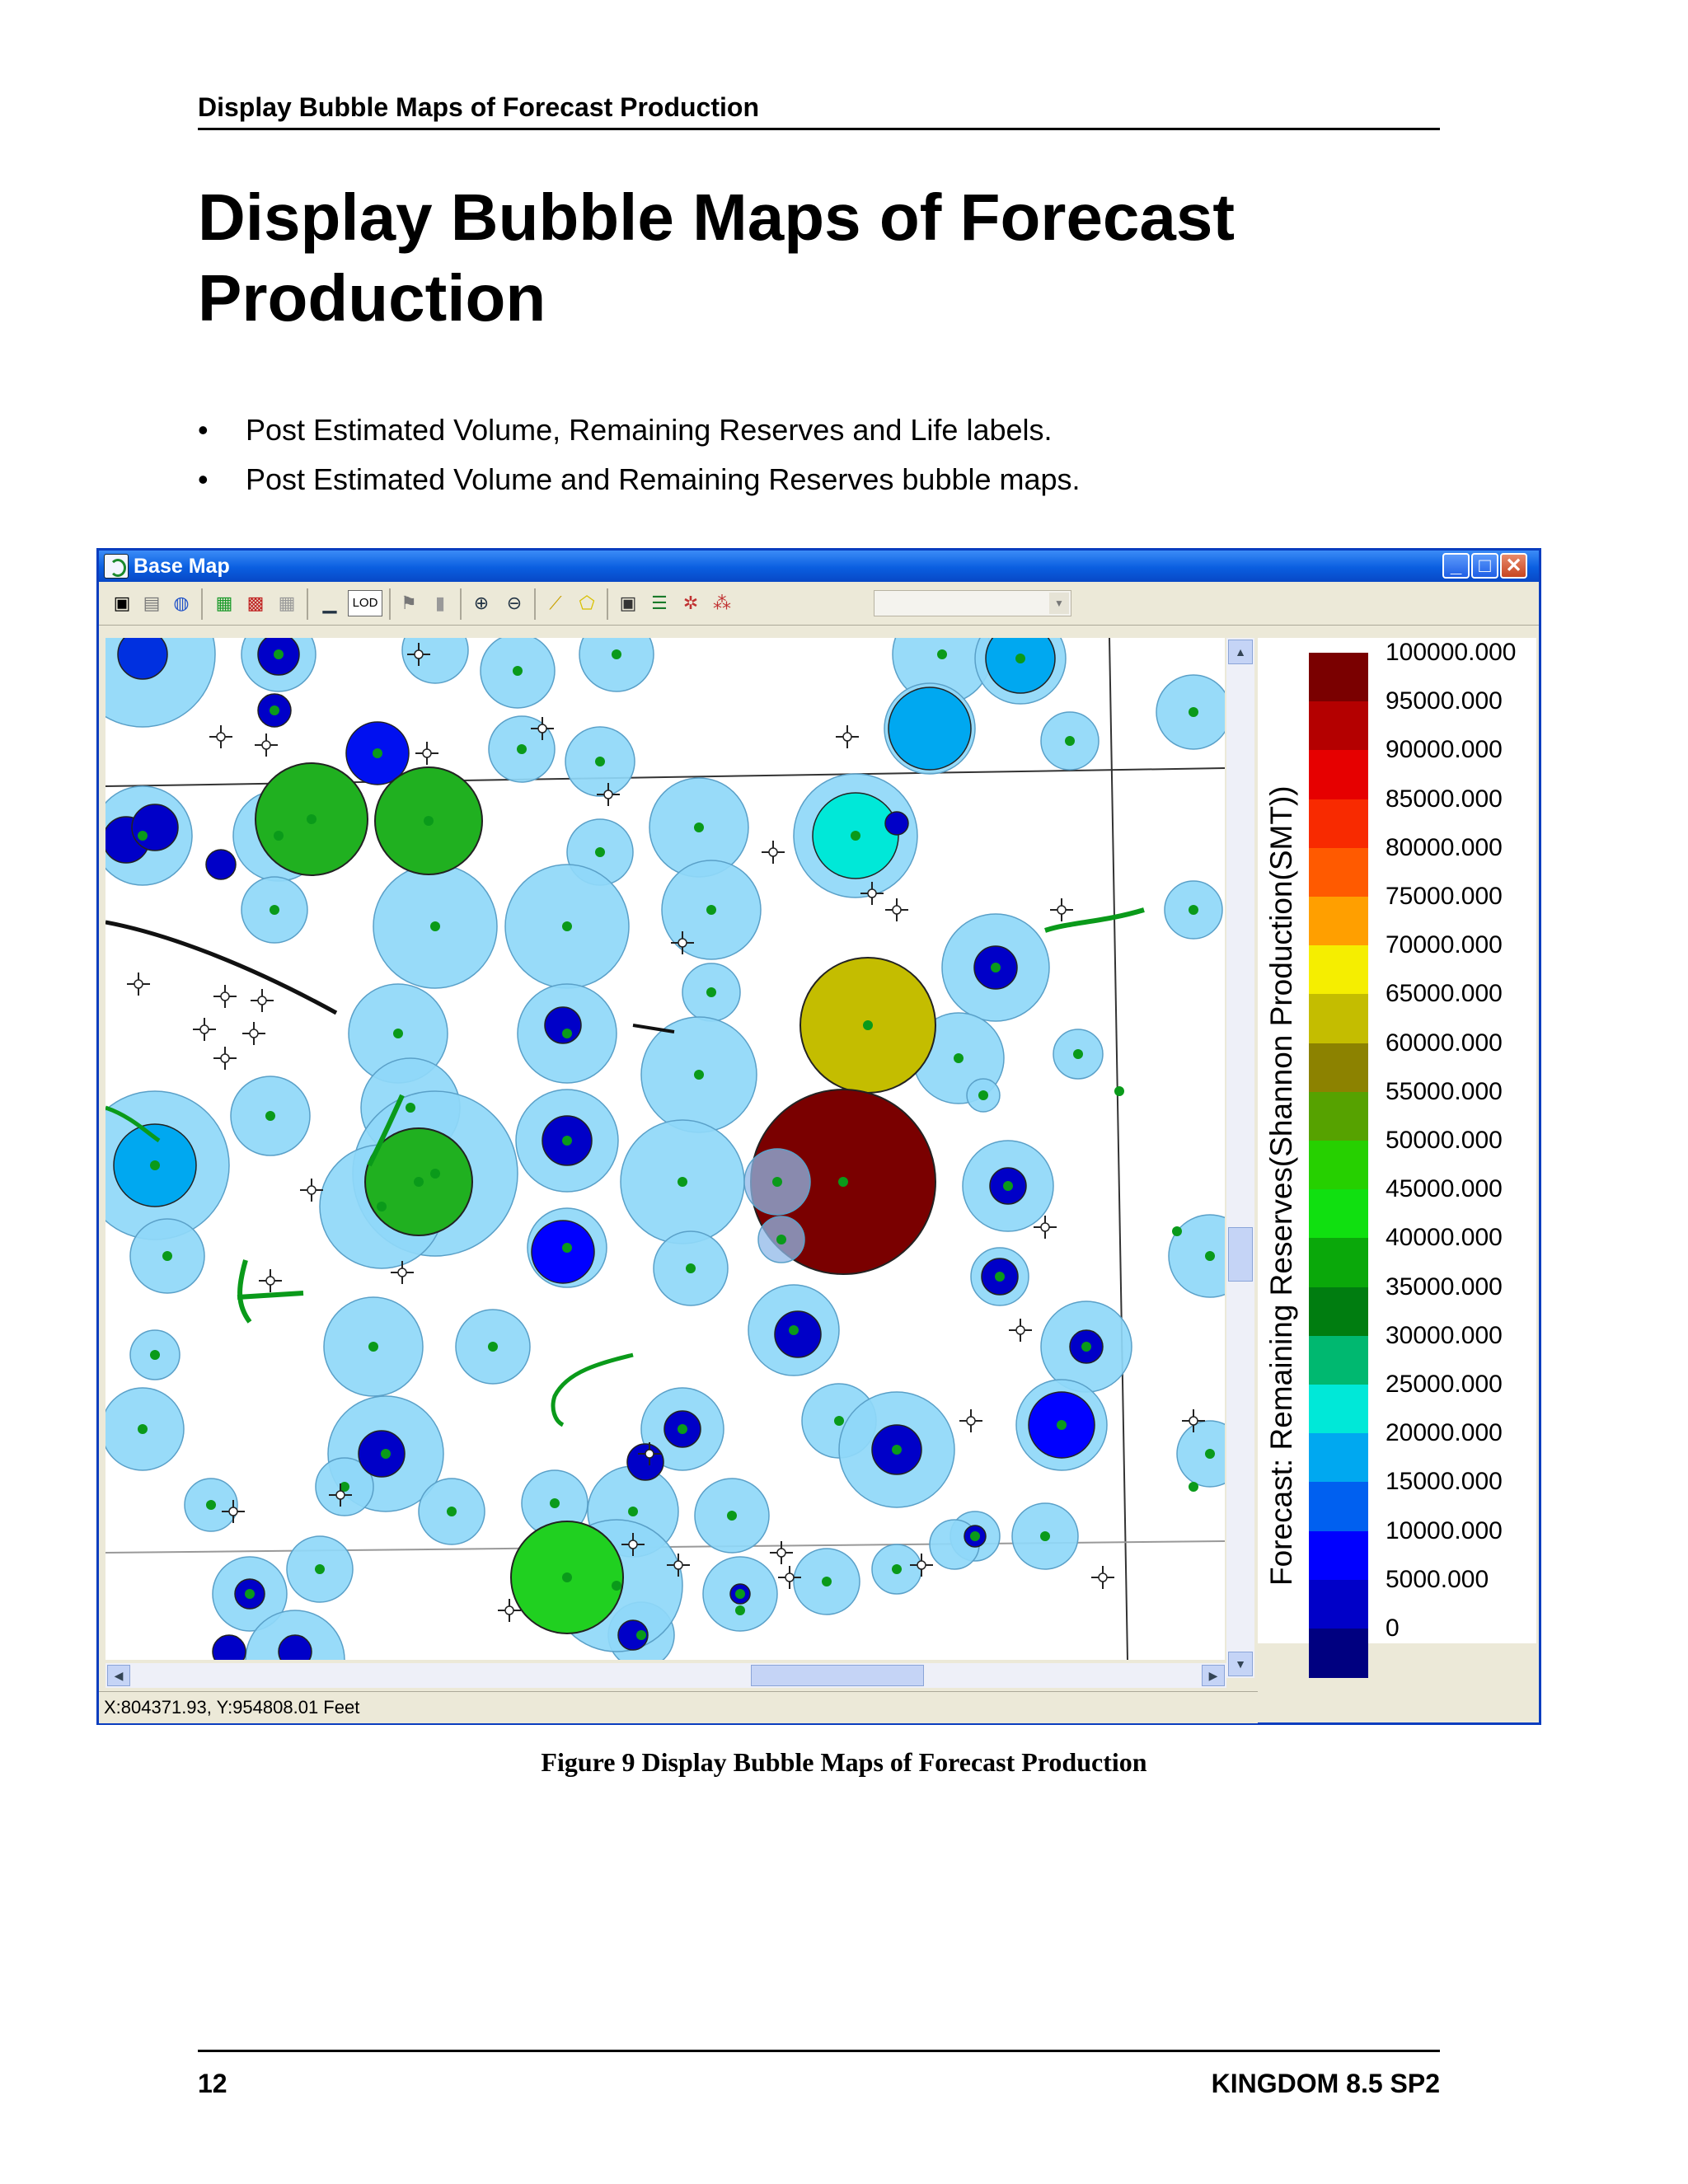 This screenshot has width=1688, height=2184. I want to click on contour-map-icon: ▩, so click(255, 603).